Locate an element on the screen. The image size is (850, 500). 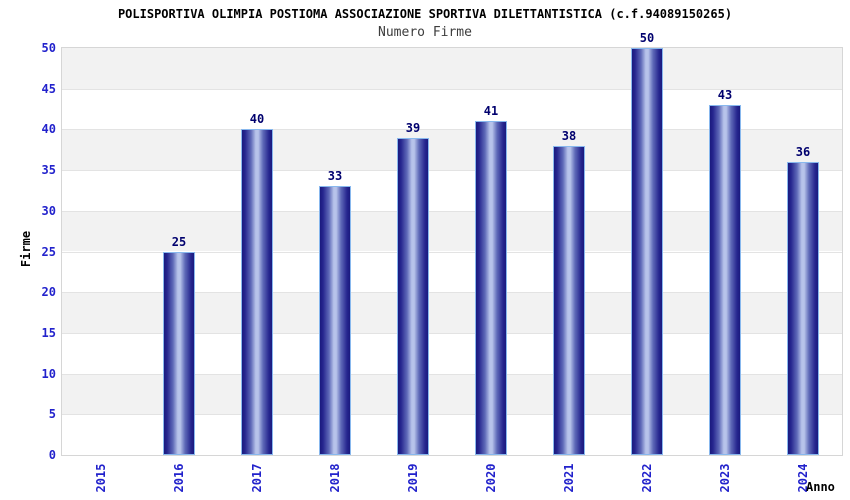
y-tick-label: 10 is located at coordinates (48, 373).